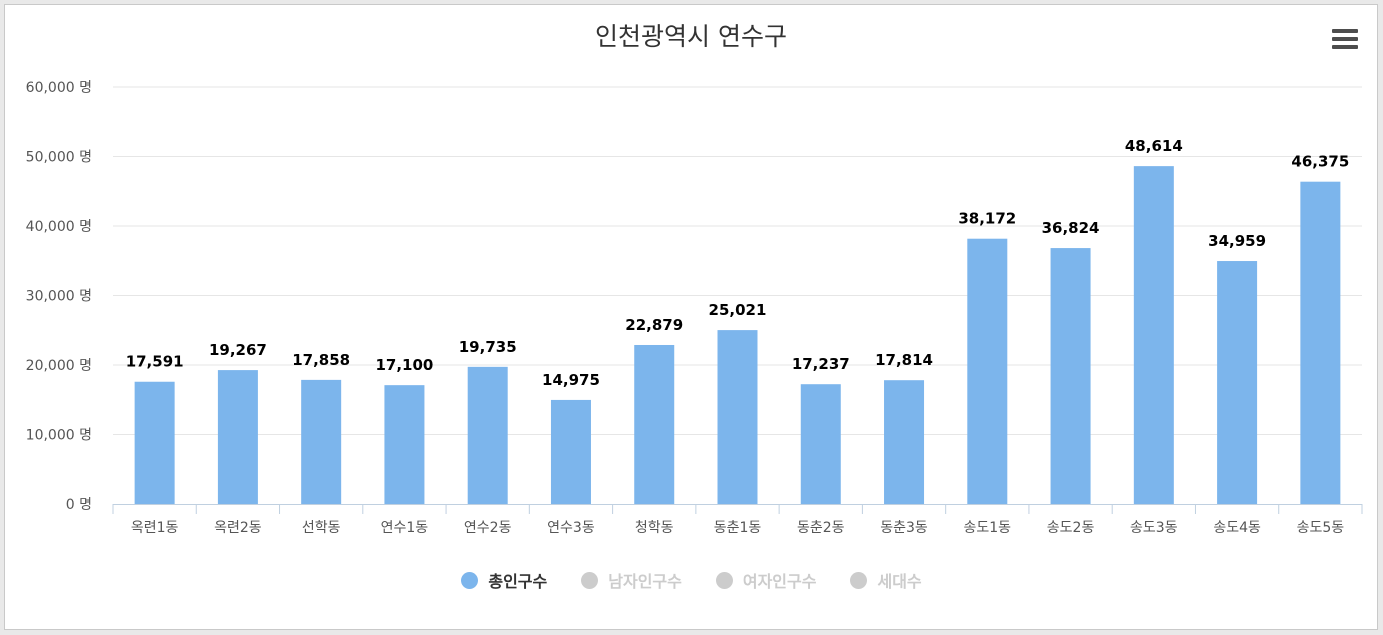 The height and width of the screenshot is (635, 1383). What do you see at coordinates (1154, 528) in the screenshot?
I see `x-tick-label: 송도3동` at bounding box center [1154, 528].